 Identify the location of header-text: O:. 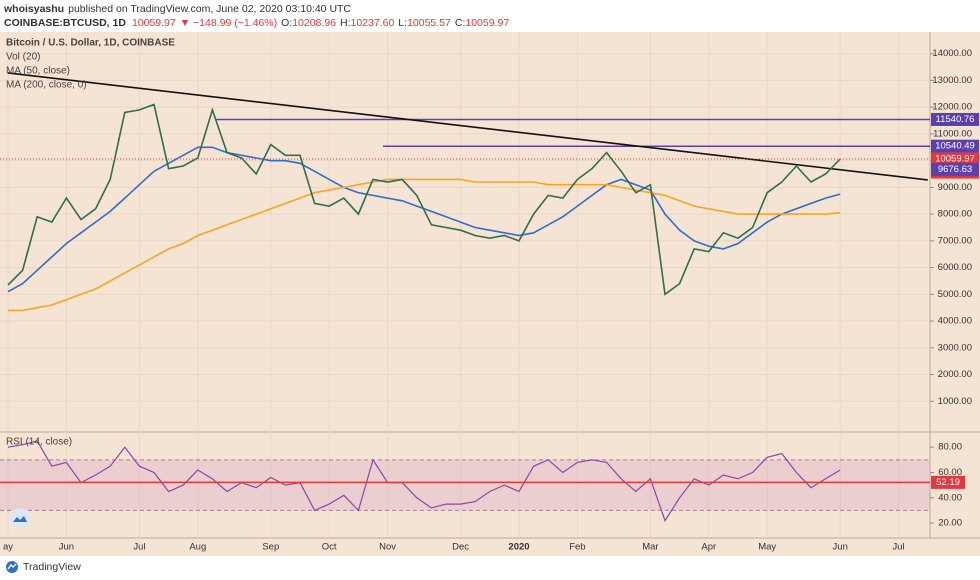
(286, 23).